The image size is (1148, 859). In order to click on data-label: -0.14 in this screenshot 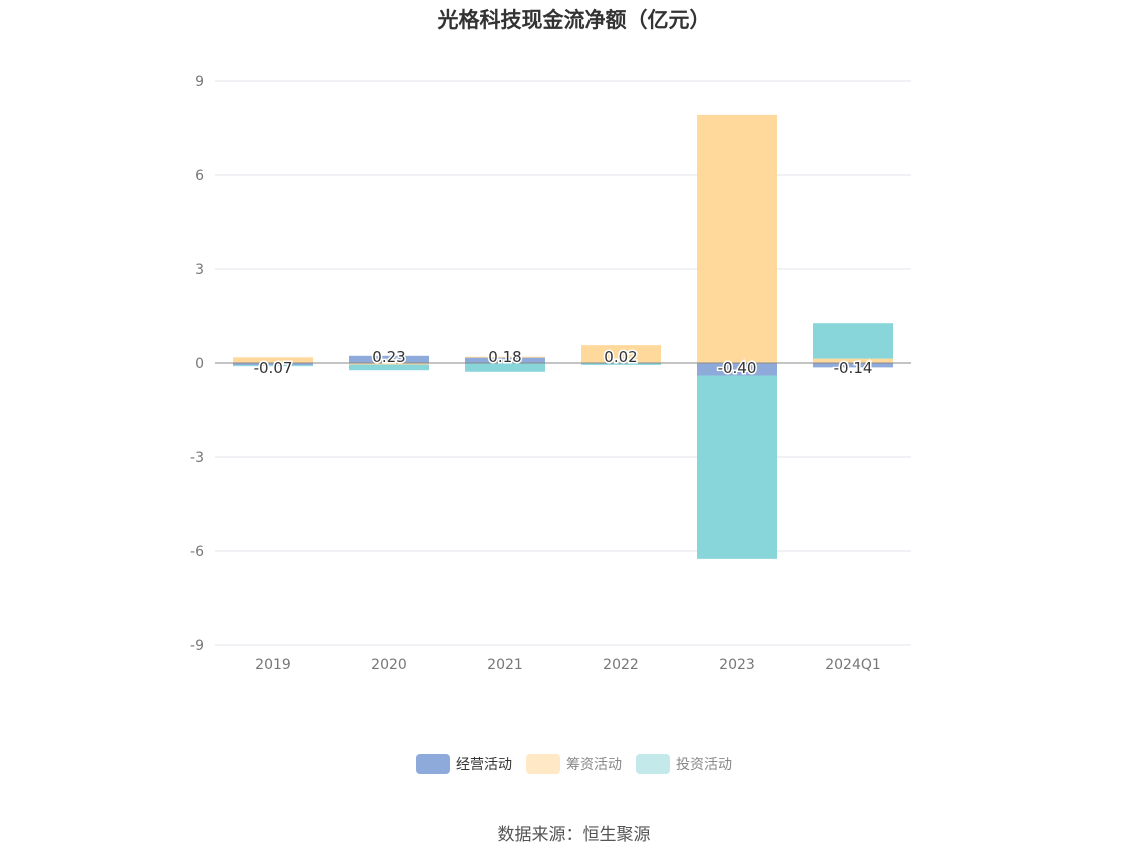, I will do `click(853, 368)`.